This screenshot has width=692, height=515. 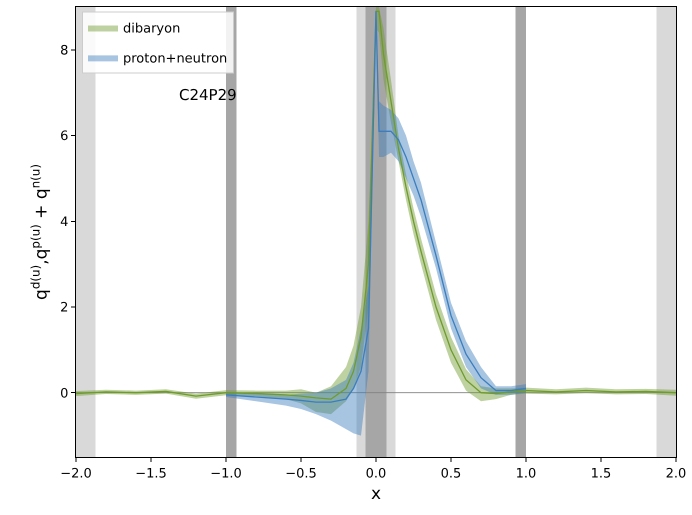 What do you see at coordinates (376, 474) in the screenshot?
I see `x-tick-label: 0.0` at bounding box center [376, 474].